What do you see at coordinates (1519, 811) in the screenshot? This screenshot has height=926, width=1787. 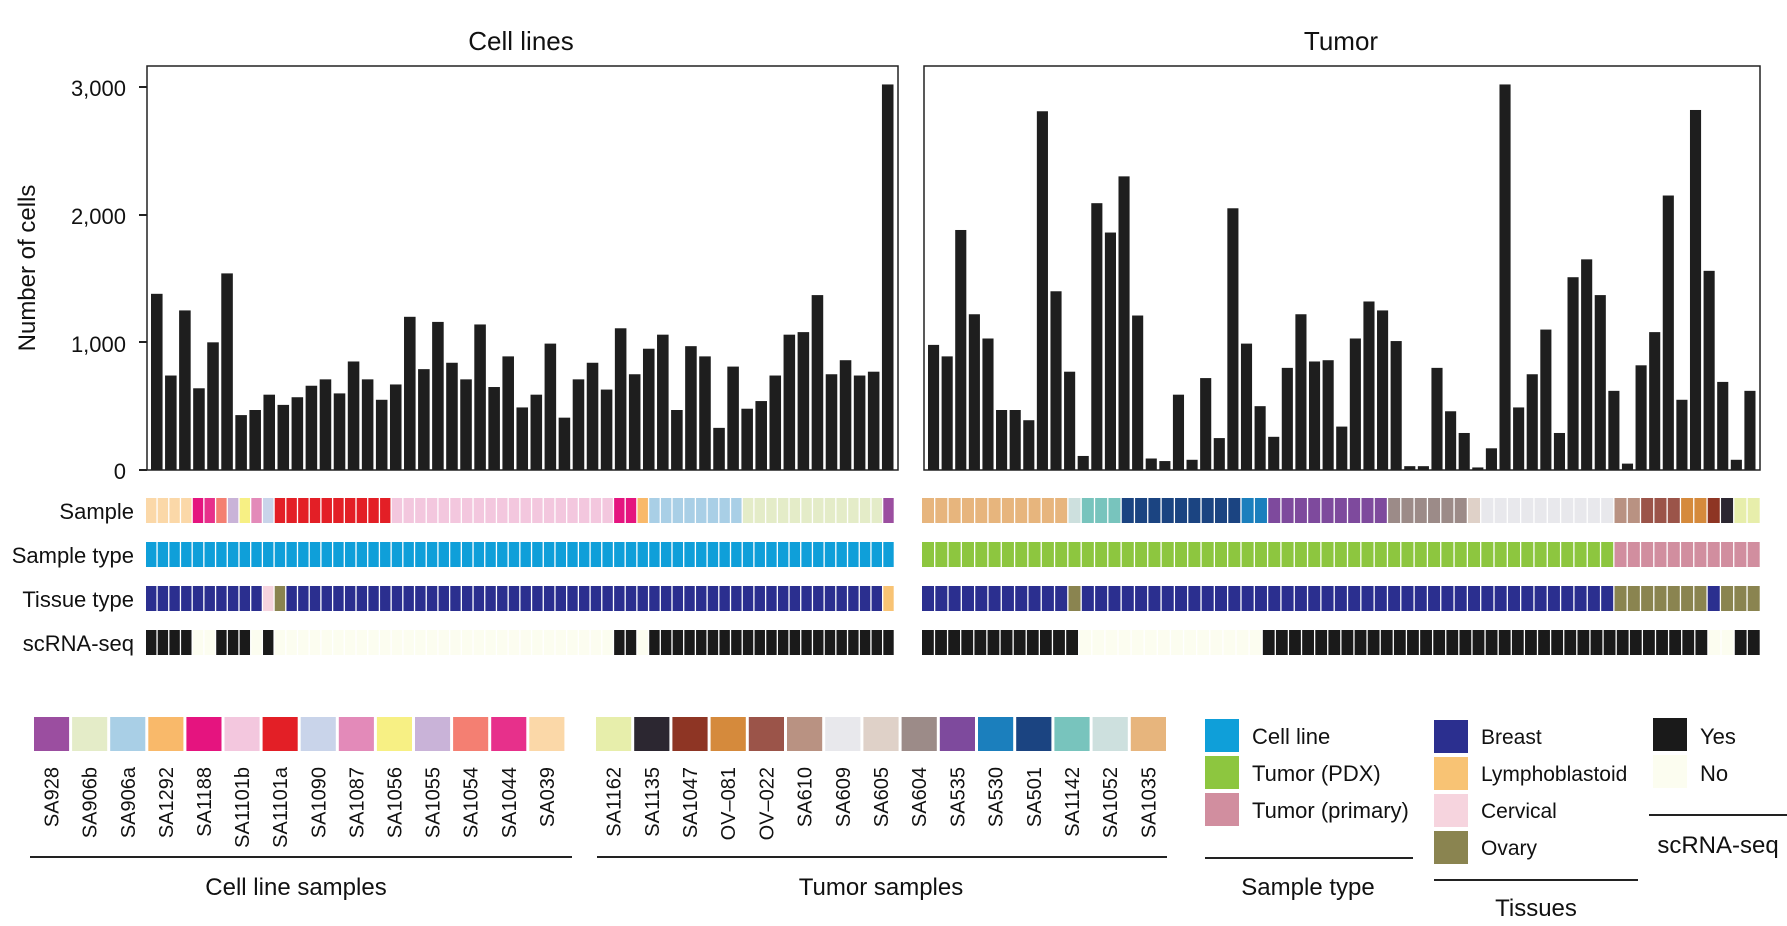 I see `legend-label-cervical: Cervical` at bounding box center [1519, 811].